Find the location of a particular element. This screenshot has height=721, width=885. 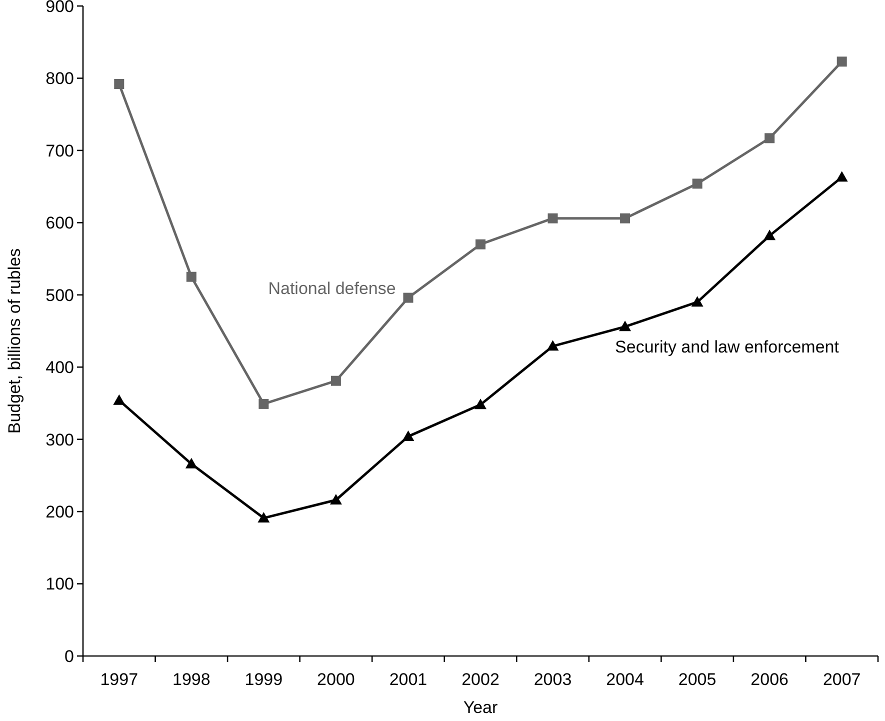

x-tick-label: 2000 is located at coordinates (336, 679).